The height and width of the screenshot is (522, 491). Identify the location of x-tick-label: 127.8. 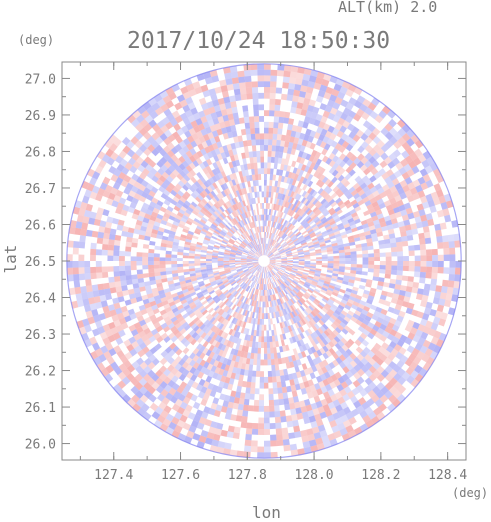
(247, 475).